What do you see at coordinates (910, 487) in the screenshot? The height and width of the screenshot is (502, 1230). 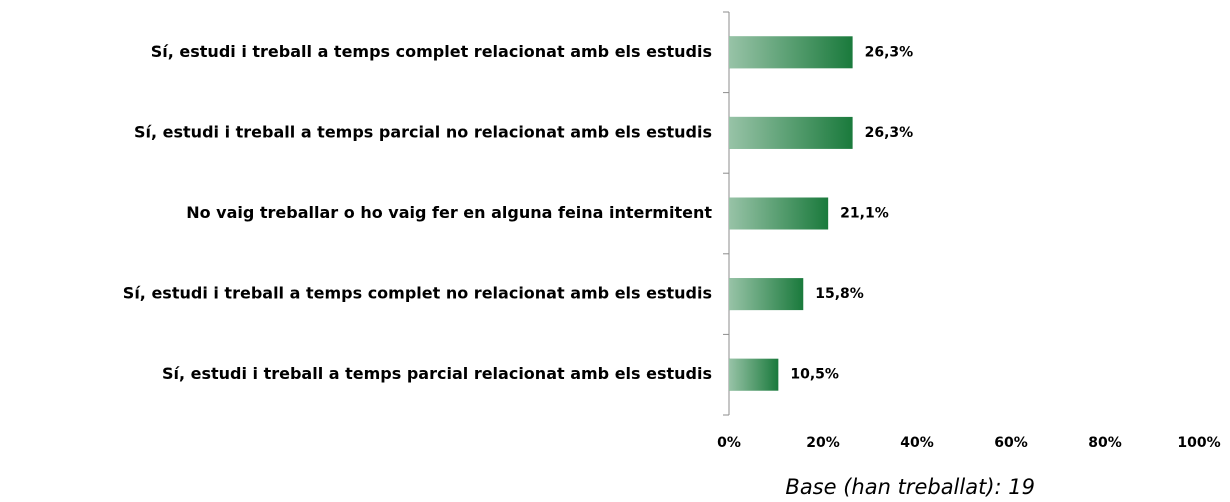 I see `annotation: Base (han treballat): 19` at bounding box center [910, 487].